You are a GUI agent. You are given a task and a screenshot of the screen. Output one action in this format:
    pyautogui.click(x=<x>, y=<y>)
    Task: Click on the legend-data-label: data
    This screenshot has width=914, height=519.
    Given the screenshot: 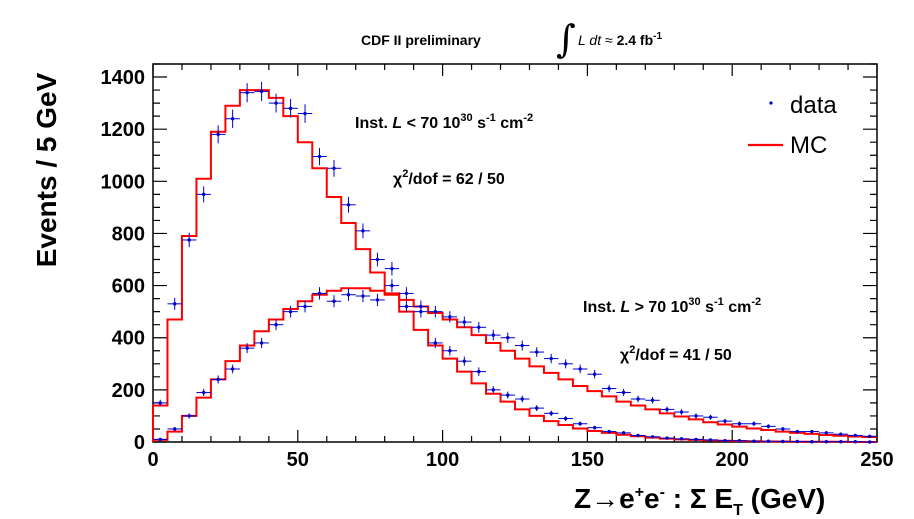 What is the action you would take?
    pyautogui.click(x=813, y=105)
    